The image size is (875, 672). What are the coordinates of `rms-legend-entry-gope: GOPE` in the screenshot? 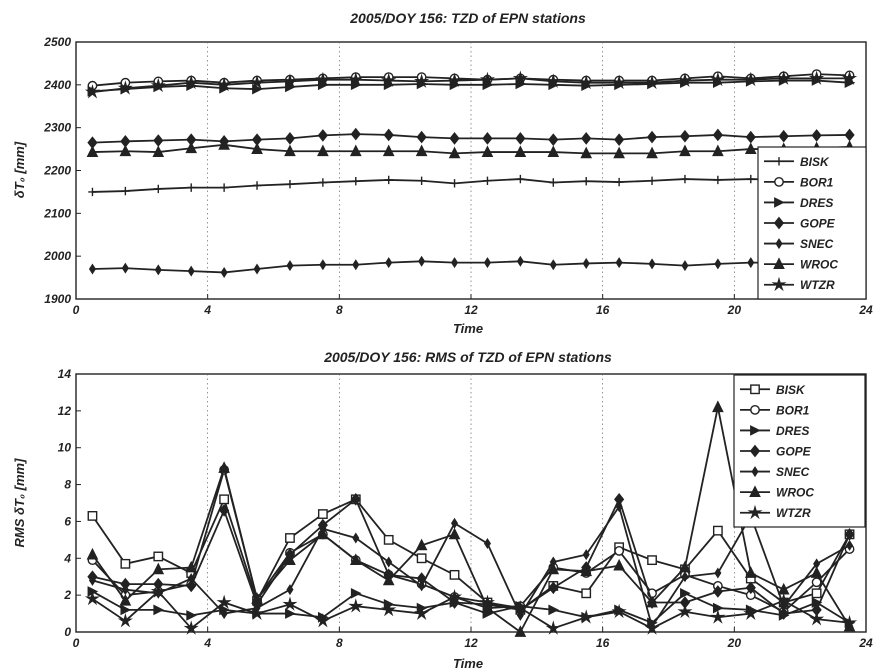 It's located at (776, 452).